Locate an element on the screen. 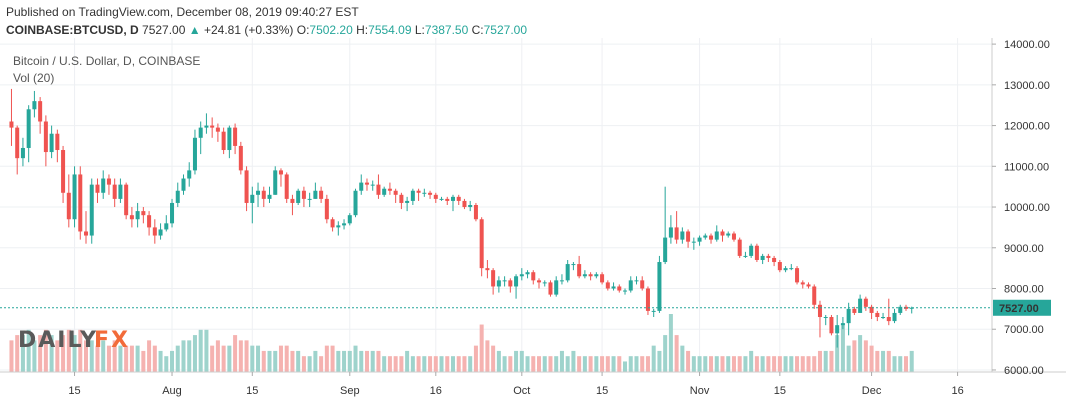 This screenshot has height=411, width=1066. close-label: C: is located at coordinates (477, 30).